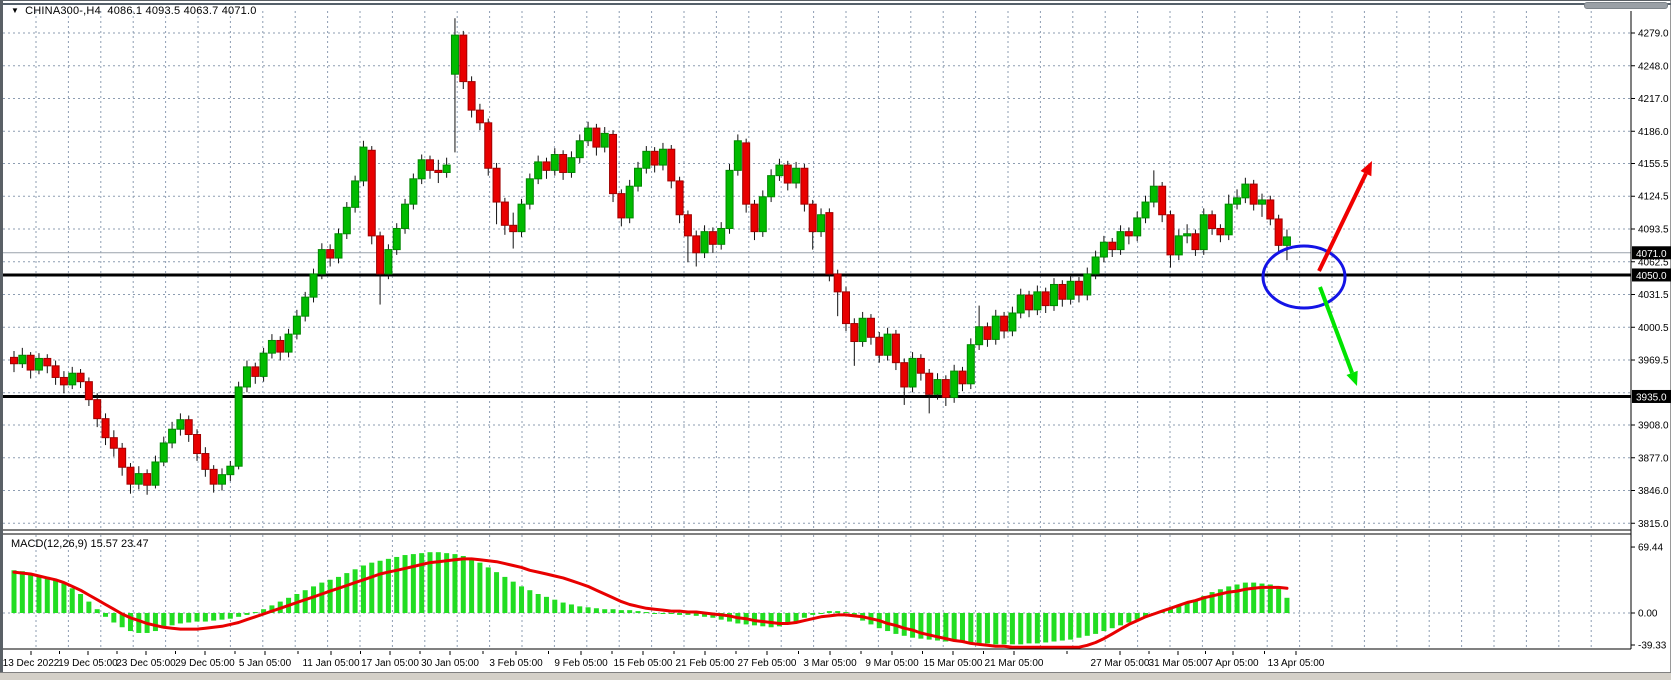 Image resolution: width=1671 pixels, height=680 pixels. What do you see at coordinates (1650, 548) in the screenshot?
I see `macd-axis-label: 69.44` at bounding box center [1650, 548].